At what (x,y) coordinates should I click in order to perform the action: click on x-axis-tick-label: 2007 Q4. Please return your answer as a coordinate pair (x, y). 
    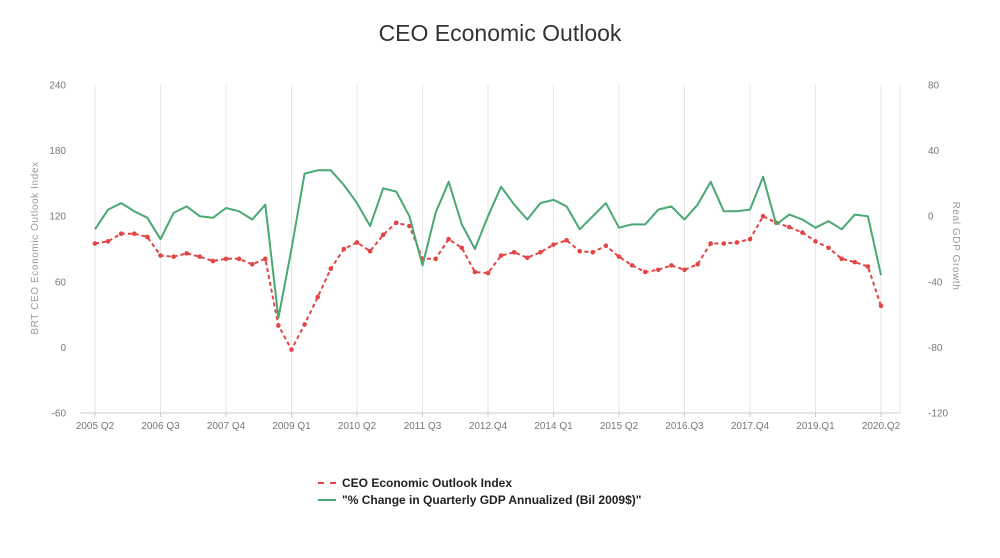
    Looking at the image, I should click on (226, 426).